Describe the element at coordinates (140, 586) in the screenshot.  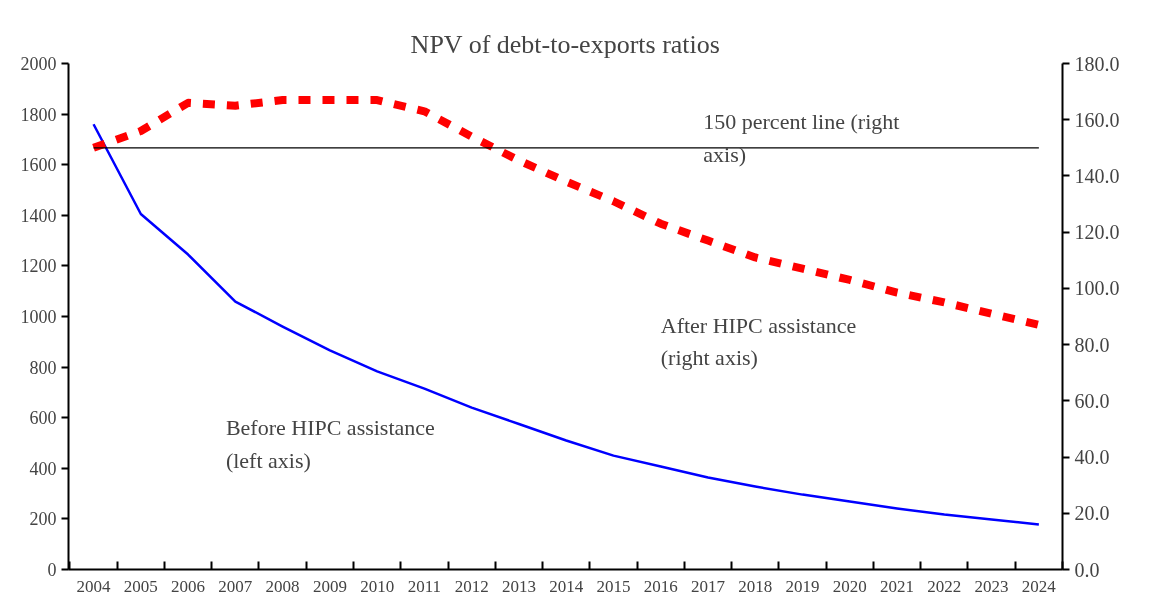
I see `x-tick-label: 2005` at that location.